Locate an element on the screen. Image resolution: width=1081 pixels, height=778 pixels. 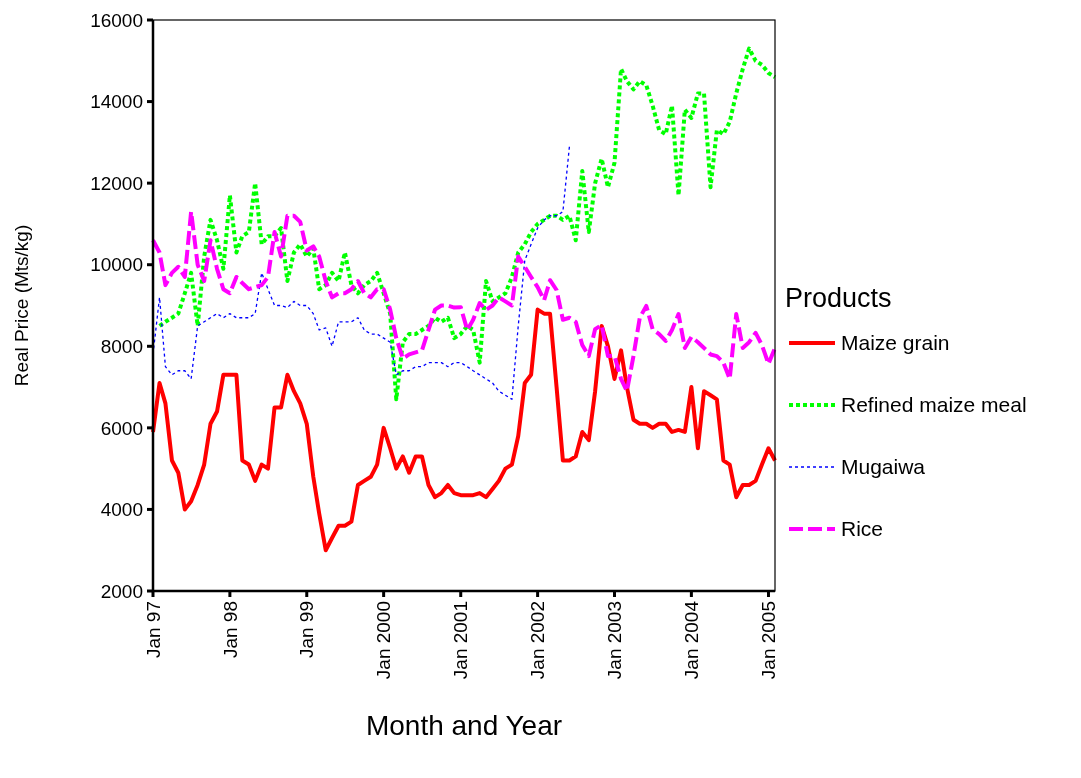
x-tick-label: Jan 2001 is located at coordinates (461, 640).